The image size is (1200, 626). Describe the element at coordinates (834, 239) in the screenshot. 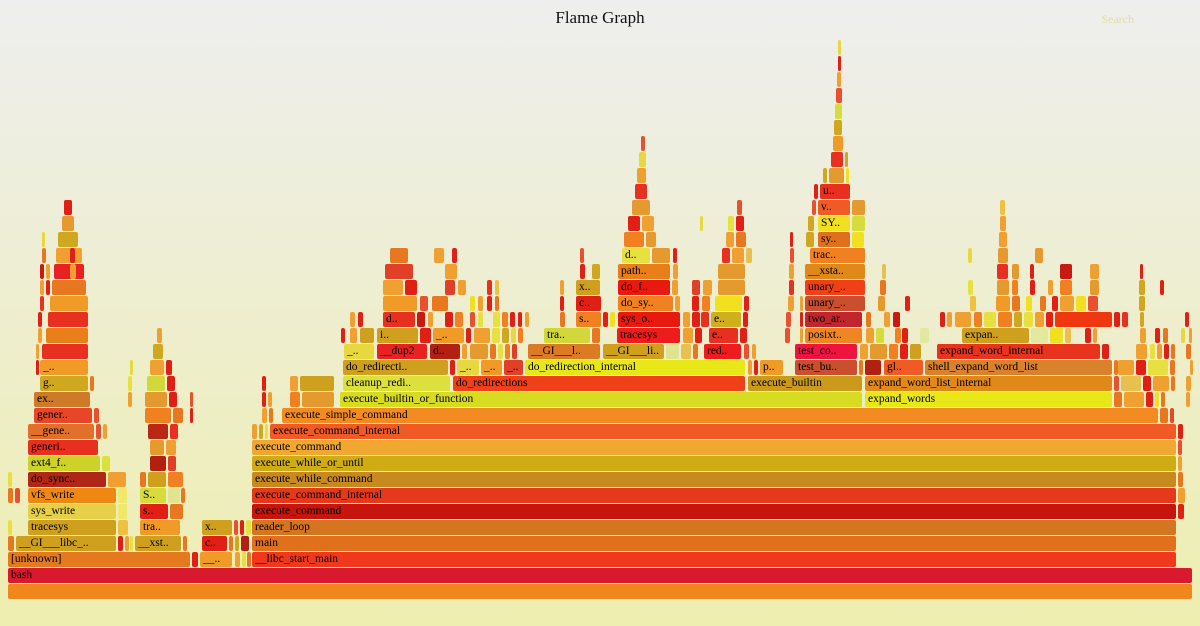

I see `frame-sy: sy..` at that location.